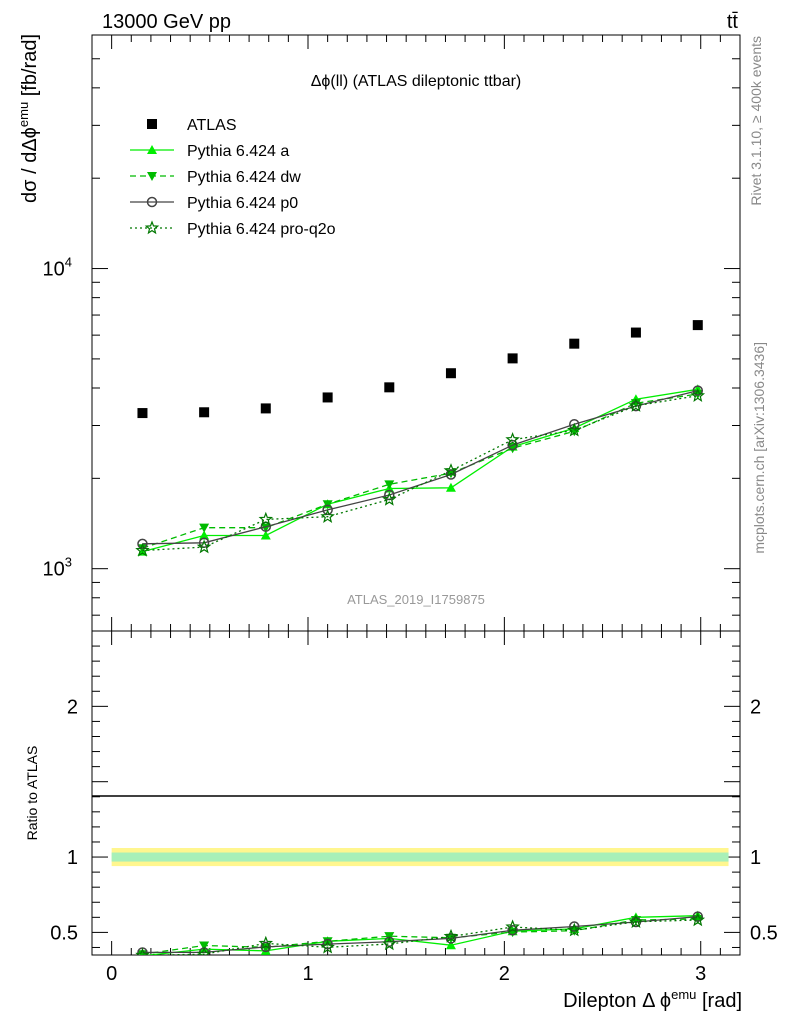  What do you see at coordinates (204, 946) in the screenshot?
I see `ratio-point-pythia-6-424-dw` at bounding box center [204, 946].